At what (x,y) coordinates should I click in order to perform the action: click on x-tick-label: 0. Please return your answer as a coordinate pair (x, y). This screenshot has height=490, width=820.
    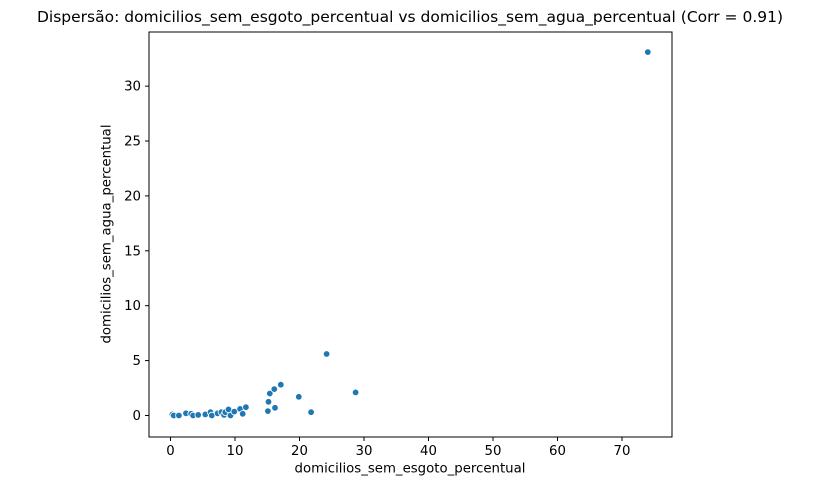
    Looking at the image, I should click on (170, 451).